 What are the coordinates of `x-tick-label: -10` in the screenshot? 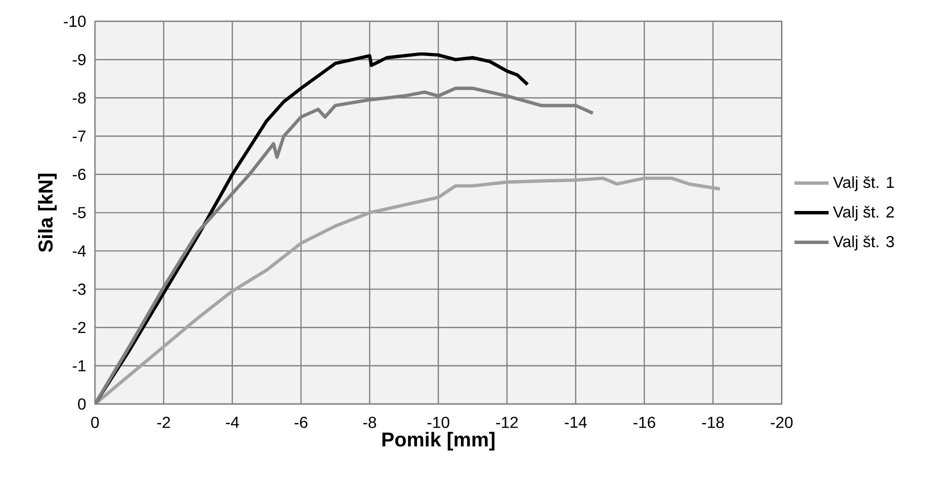 It's located at (438, 422).